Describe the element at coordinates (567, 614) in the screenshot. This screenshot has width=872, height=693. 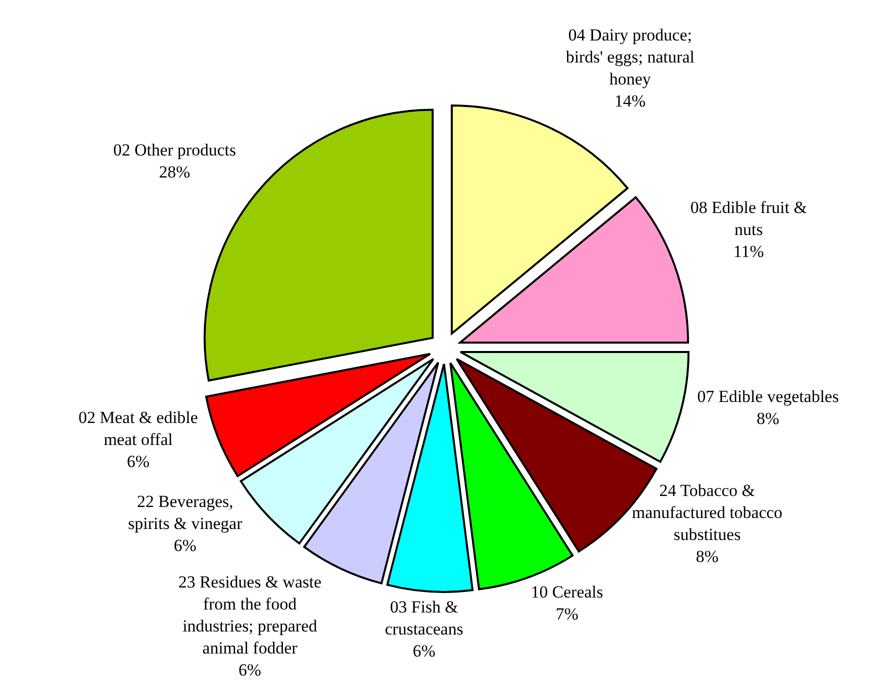
I see `data-label: 7%` at that location.